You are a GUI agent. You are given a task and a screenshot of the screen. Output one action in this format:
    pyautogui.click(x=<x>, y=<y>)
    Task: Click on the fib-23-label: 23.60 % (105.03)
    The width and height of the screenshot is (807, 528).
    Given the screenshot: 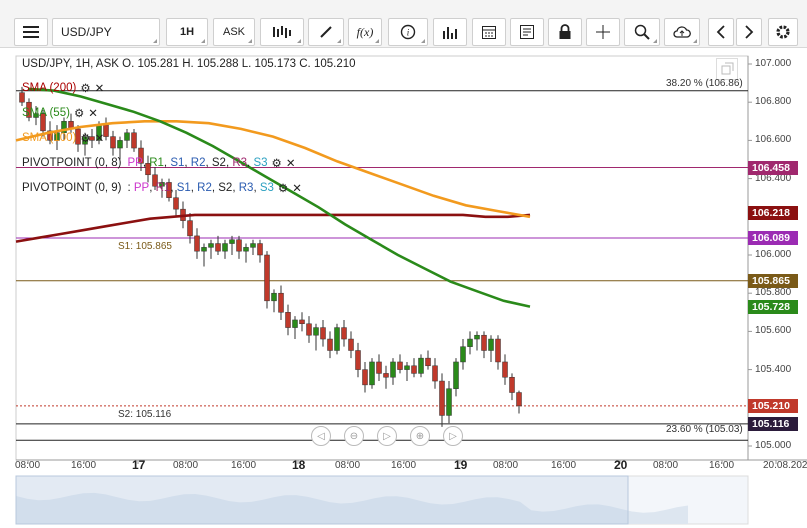 What is the action you would take?
    pyautogui.click(x=704, y=429)
    